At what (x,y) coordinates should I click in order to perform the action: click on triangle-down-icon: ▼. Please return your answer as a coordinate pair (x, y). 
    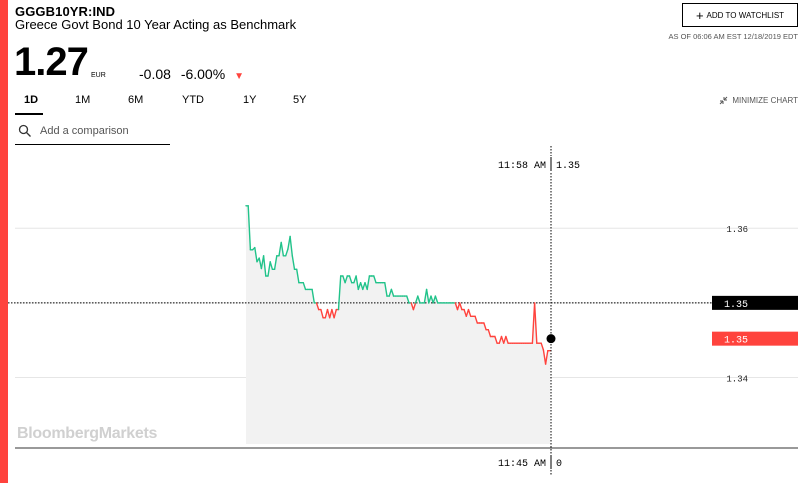
    Looking at the image, I should click on (239, 76).